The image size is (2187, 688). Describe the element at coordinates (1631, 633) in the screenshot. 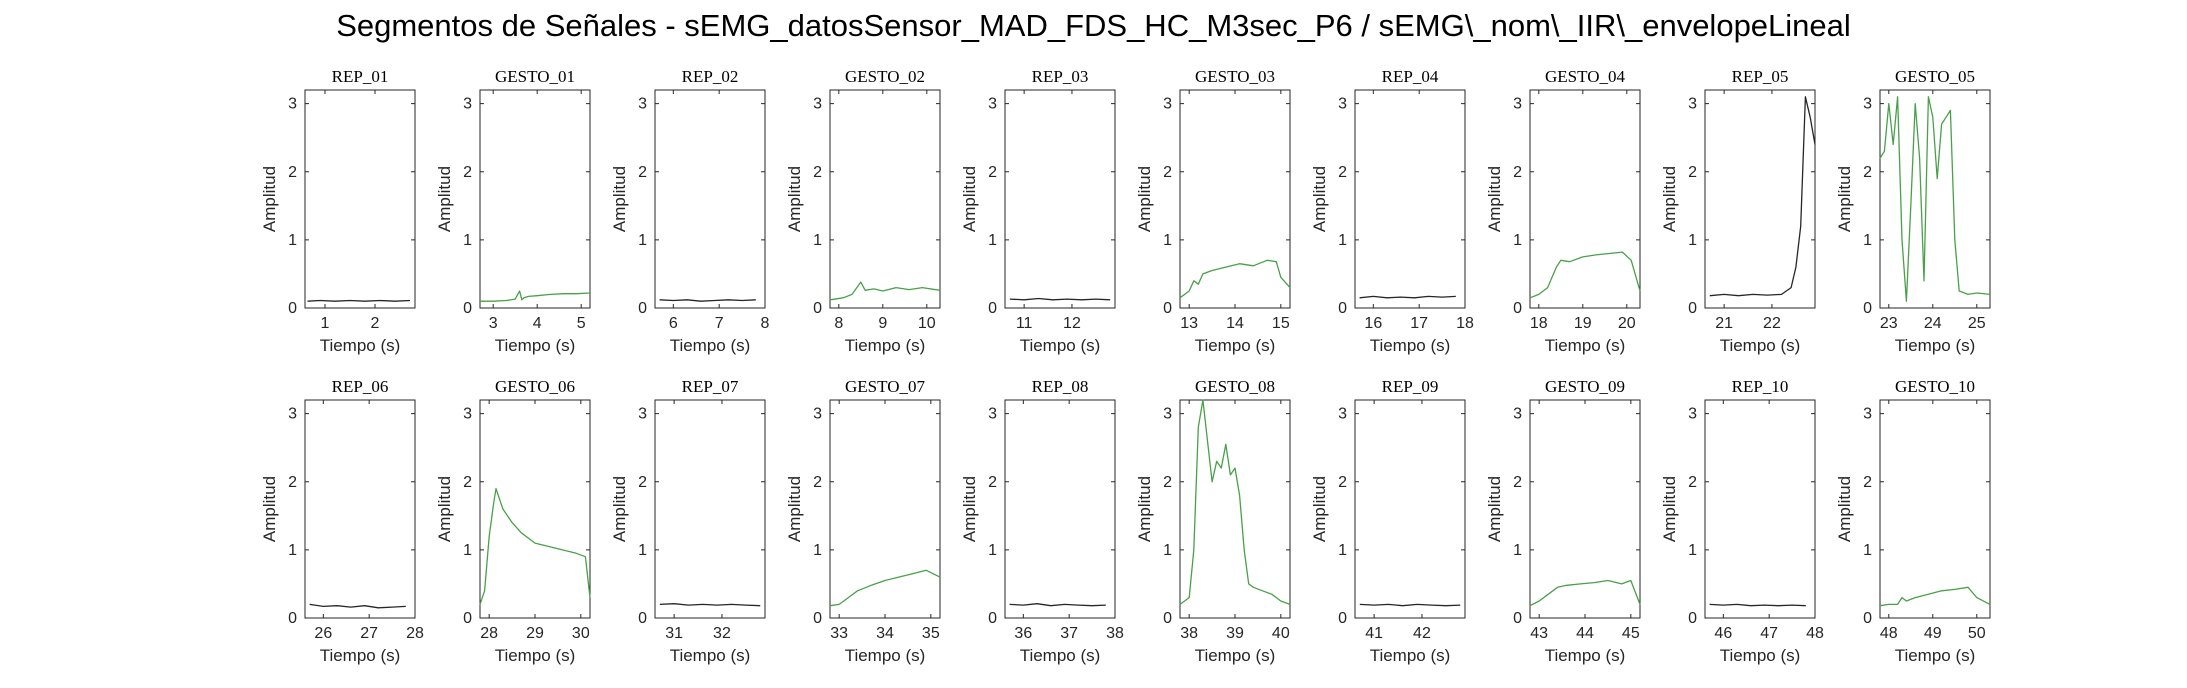

I see `x-tick-label: 45` at that location.